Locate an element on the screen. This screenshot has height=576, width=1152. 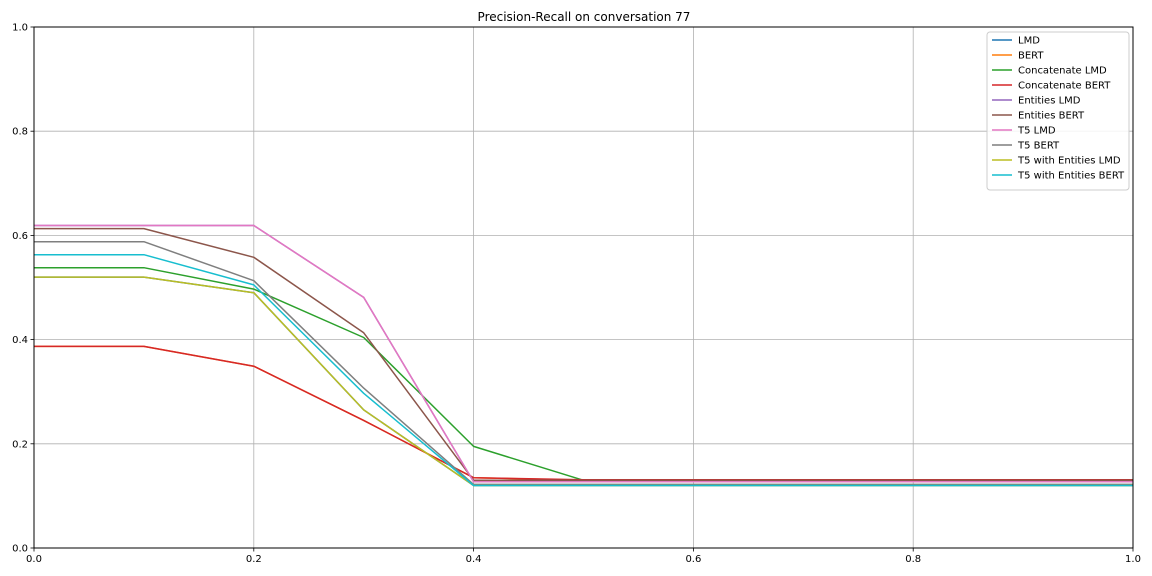
x-tick-label: 0.2 is located at coordinates (254, 559).